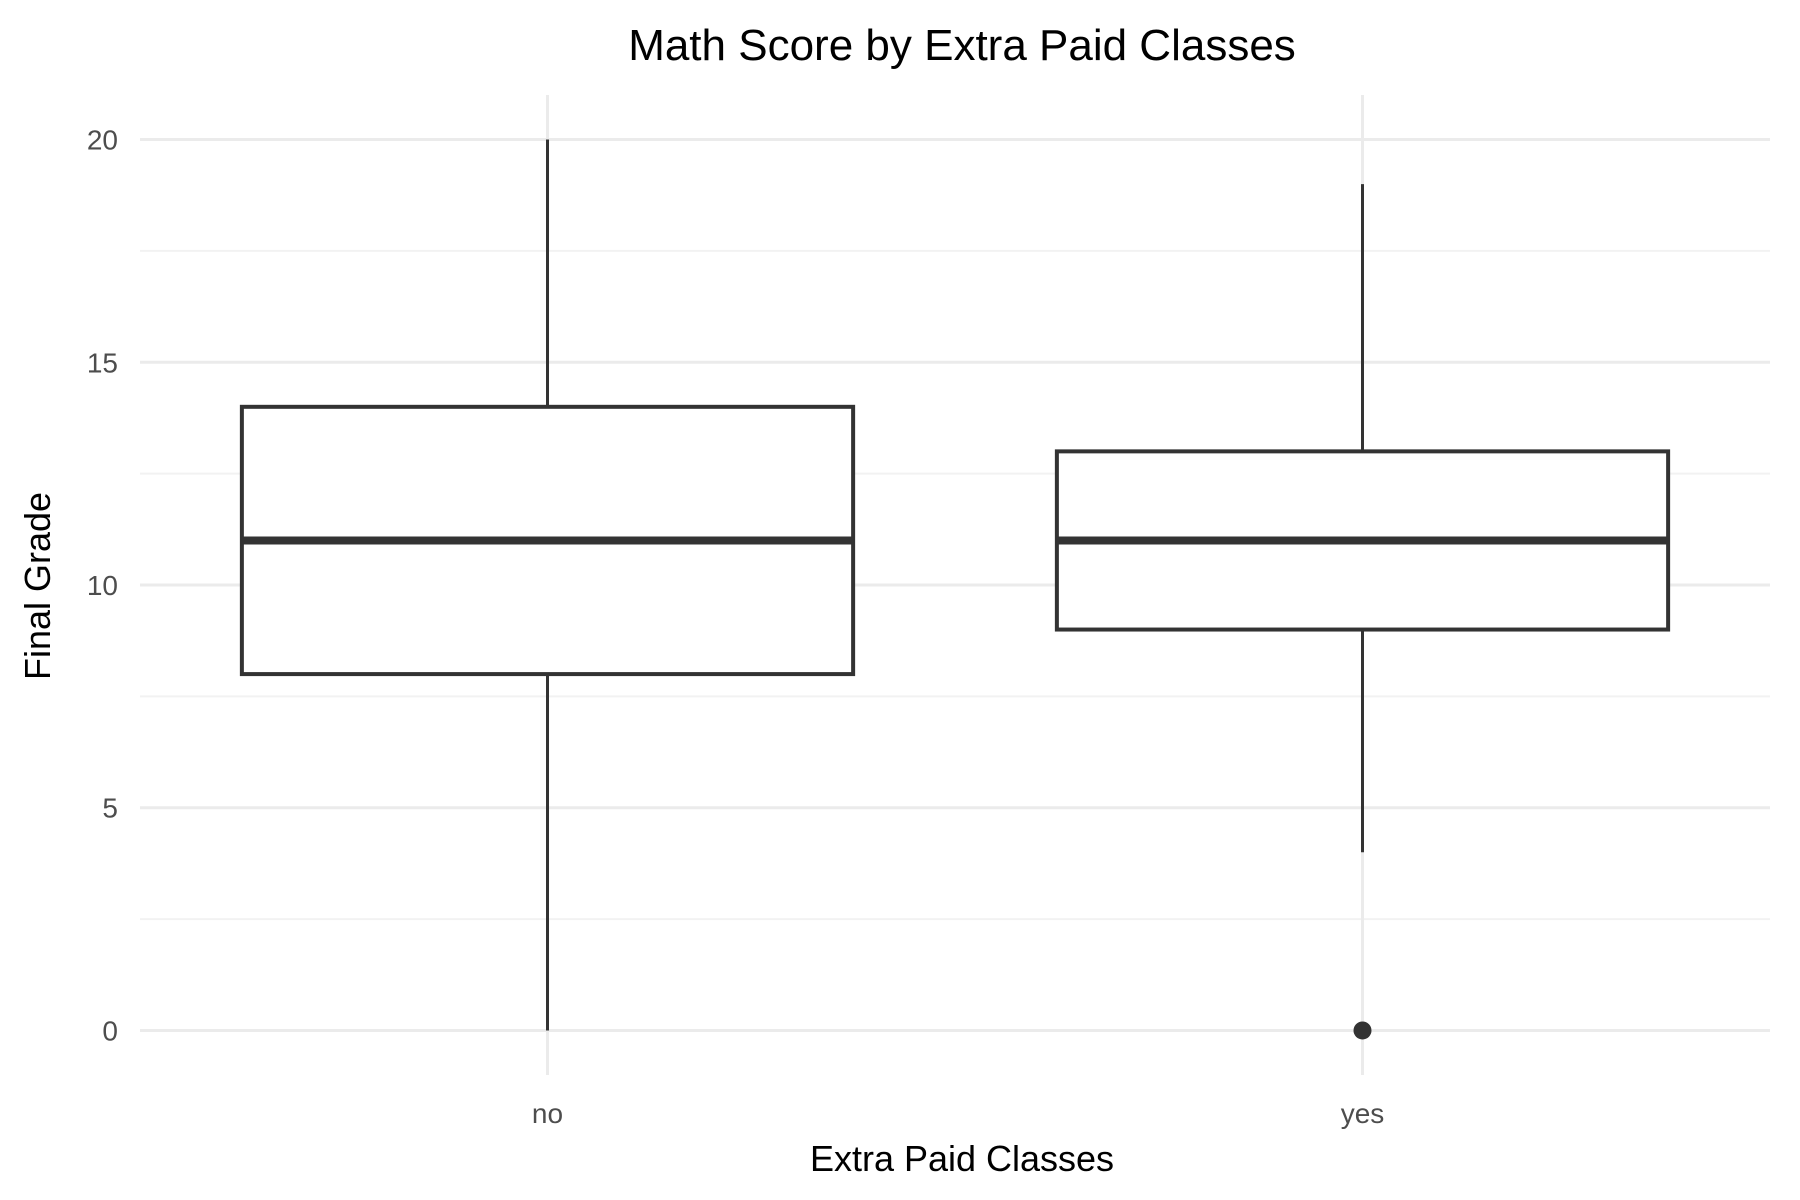 The width and height of the screenshot is (1800, 1200). Describe the element at coordinates (962, 1158) in the screenshot. I see `x-axis-title: Extra Paid Classes` at that location.